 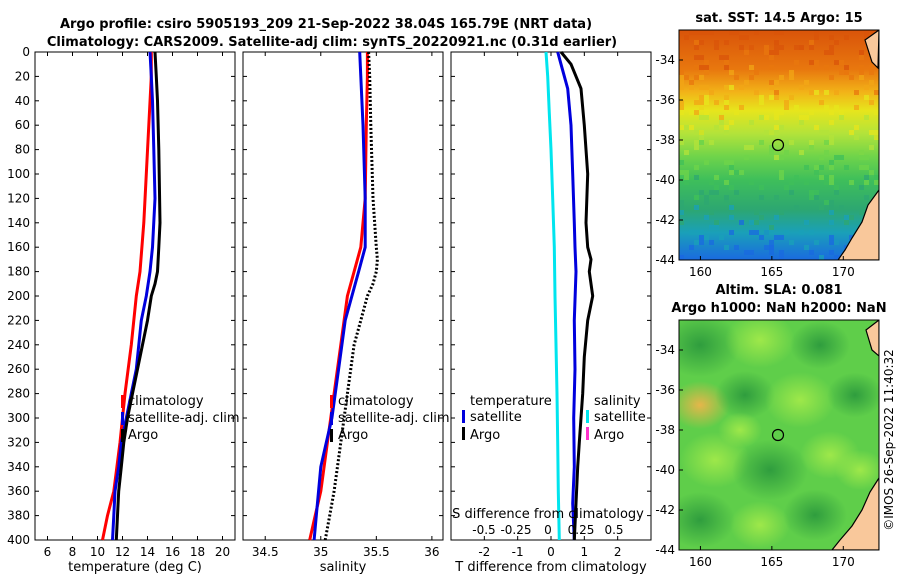 I want to click on x-tick-label: 16, so click(x=172, y=552).